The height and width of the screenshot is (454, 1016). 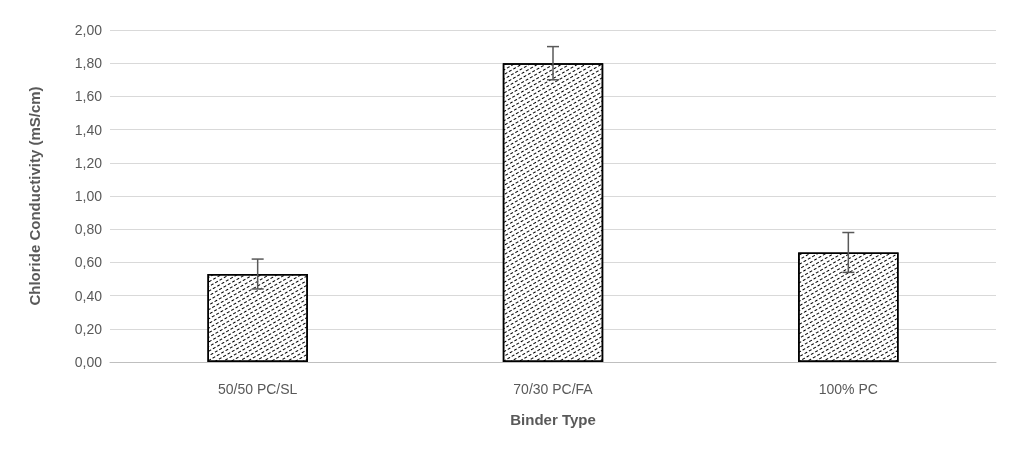 What do you see at coordinates (88, 262) in the screenshot?
I see `y-tick-label: 0,60` at bounding box center [88, 262].